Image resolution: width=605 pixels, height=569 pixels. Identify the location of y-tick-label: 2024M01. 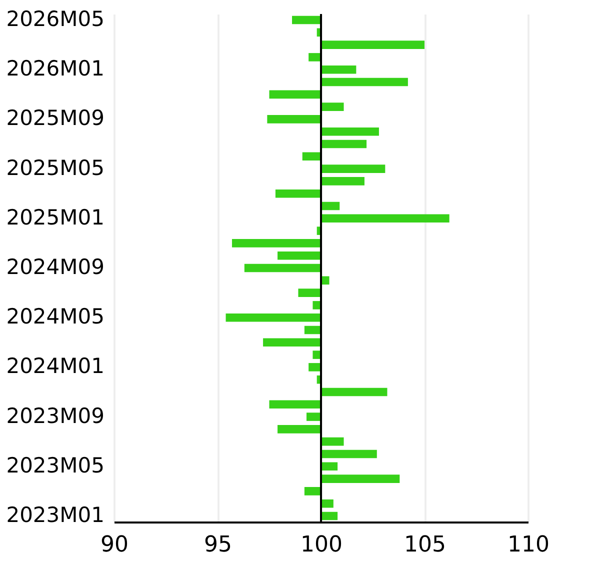
(55, 366).